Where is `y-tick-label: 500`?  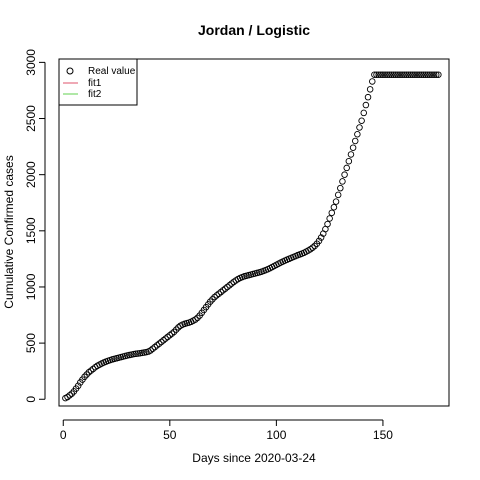 y-tick-label: 500 is located at coordinates (31, 343).